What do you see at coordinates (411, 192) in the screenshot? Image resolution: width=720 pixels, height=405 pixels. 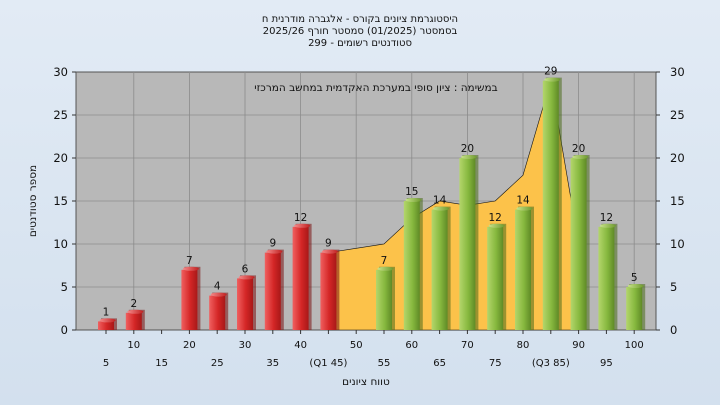 I see `value-label-60: 15` at bounding box center [411, 192].